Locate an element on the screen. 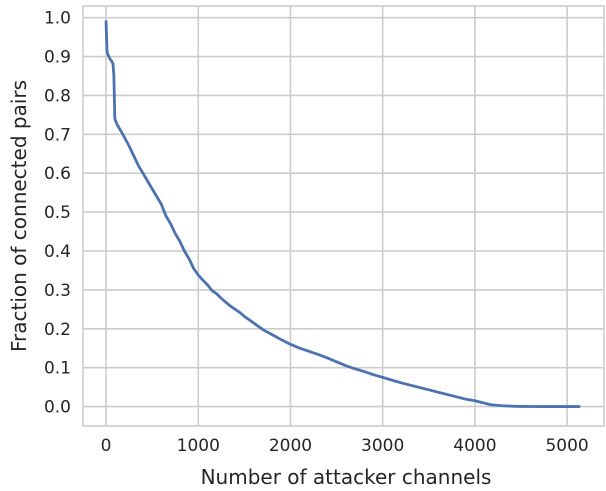  y-tick-label: 1.0 is located at coordinates (57, 19).